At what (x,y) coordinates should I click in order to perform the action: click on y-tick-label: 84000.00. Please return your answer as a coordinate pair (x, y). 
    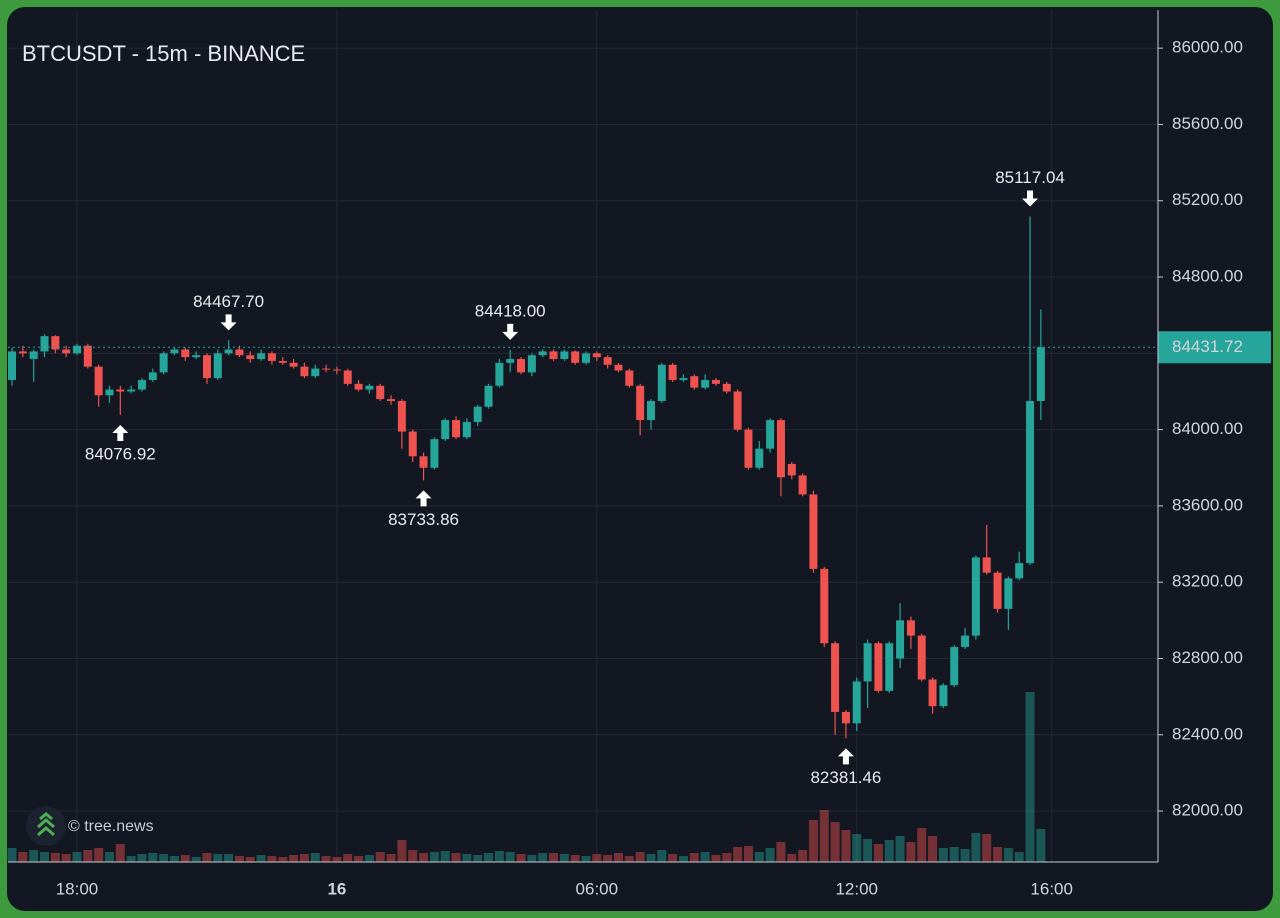
    Looking at the image, I should click on (1207, 428).